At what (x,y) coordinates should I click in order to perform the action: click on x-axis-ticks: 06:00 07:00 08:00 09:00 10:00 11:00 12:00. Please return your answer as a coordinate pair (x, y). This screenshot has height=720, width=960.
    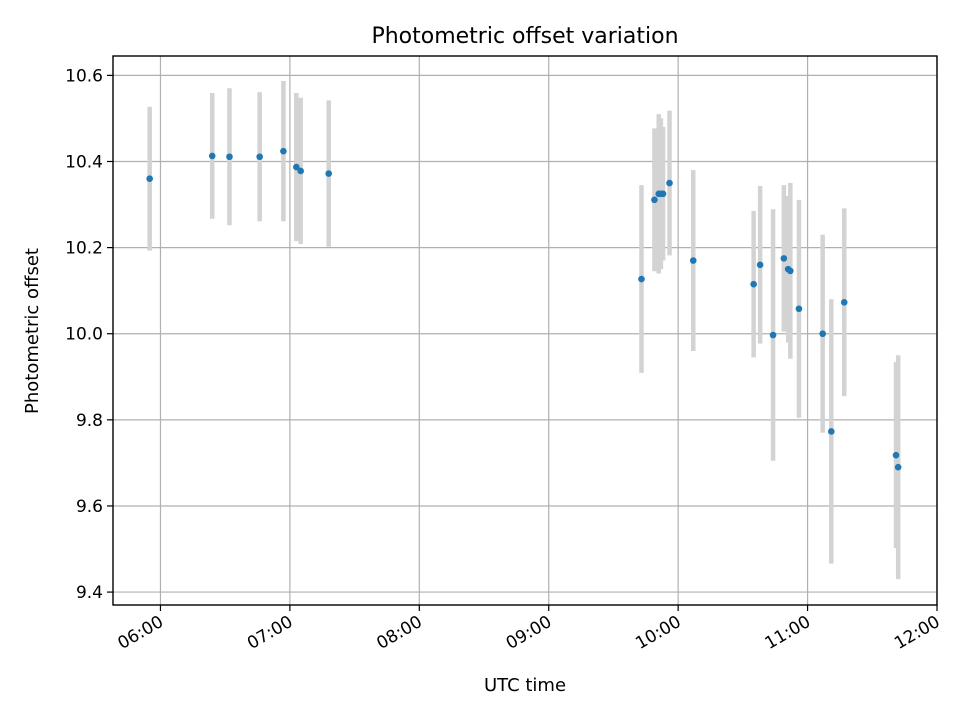
    Looking at the image, I should click on (529, 629).